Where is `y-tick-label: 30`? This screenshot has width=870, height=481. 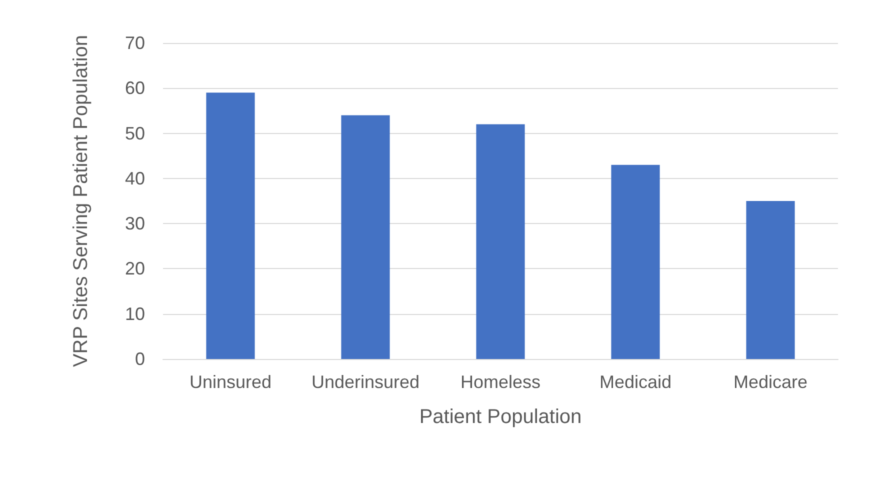
y-tick-label: 30 is located at coordinates (134, 224).